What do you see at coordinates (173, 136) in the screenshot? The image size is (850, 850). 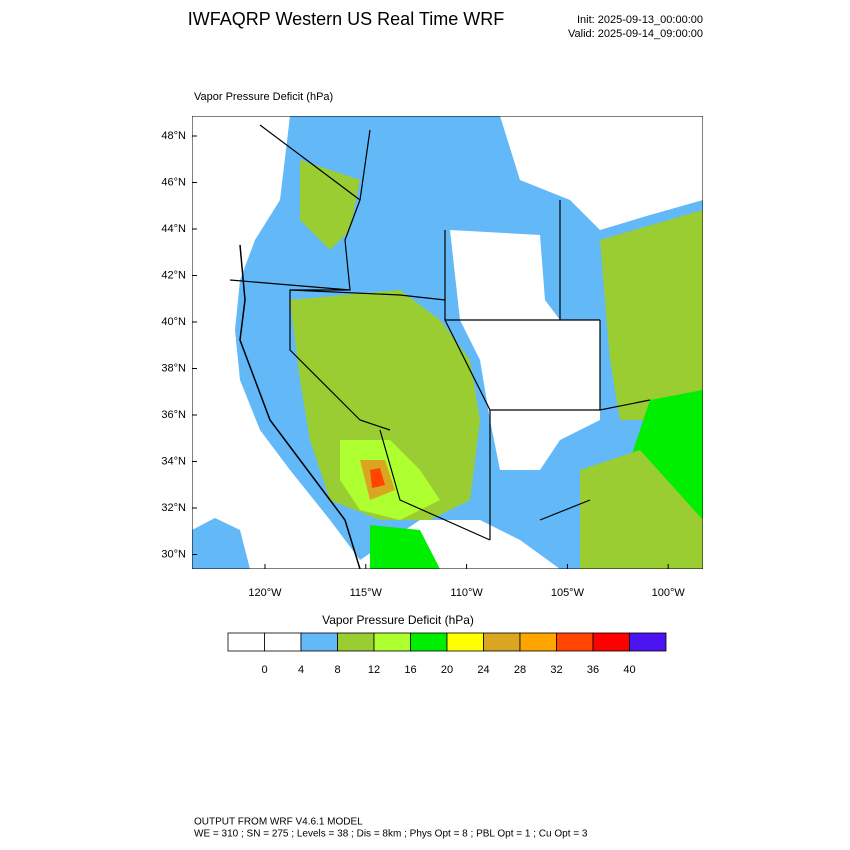 I see `lat-label: 48°N` at bounding box center [173, 136].